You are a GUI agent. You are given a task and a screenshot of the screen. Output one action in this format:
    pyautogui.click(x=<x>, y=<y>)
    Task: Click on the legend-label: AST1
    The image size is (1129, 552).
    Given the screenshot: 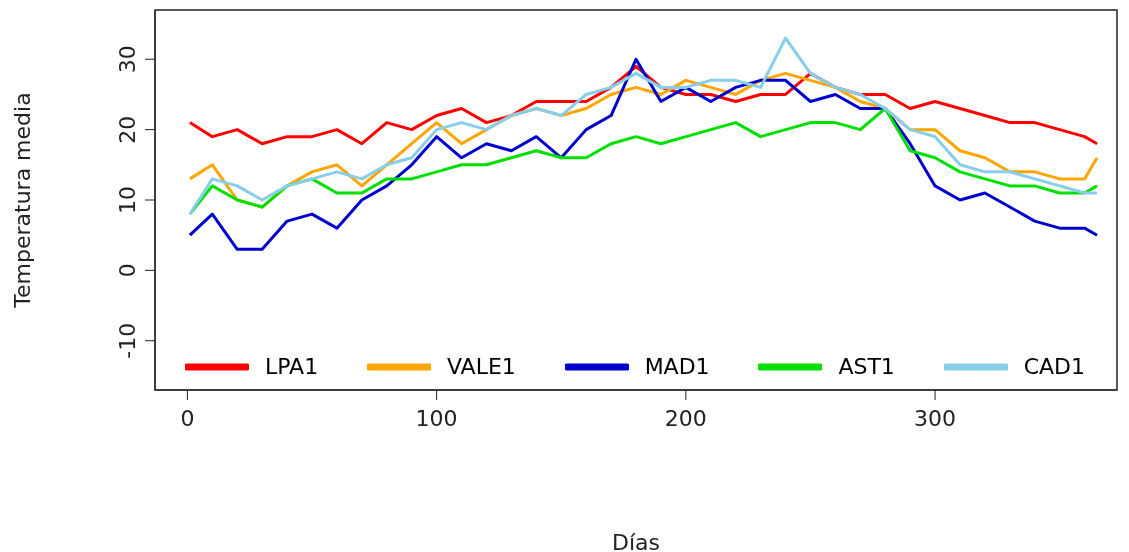 What is the action you would take?
    pyautogui.click(x=866, y=366)
    